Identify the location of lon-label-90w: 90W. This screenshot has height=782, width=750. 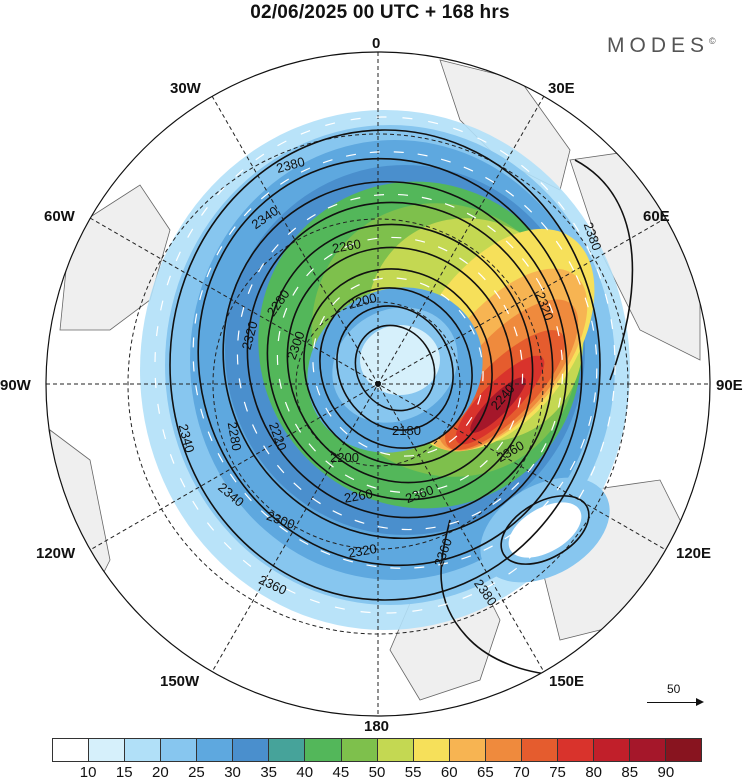
(16, 385).